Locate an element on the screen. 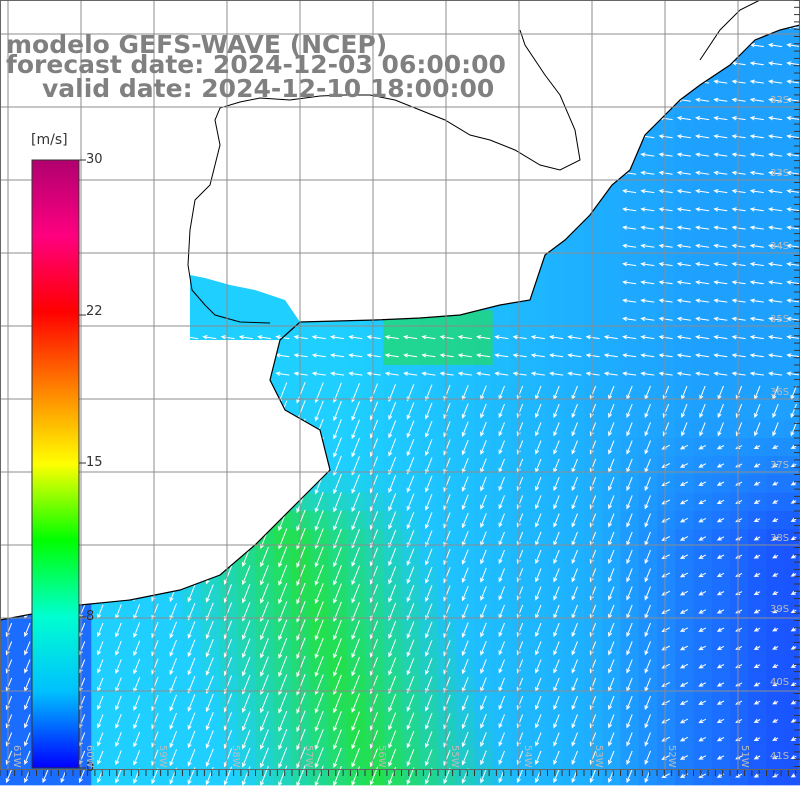 The width and height of the screenshot is (800, 800). lon-label-56w: 56W is located at coordinates (381, 756).